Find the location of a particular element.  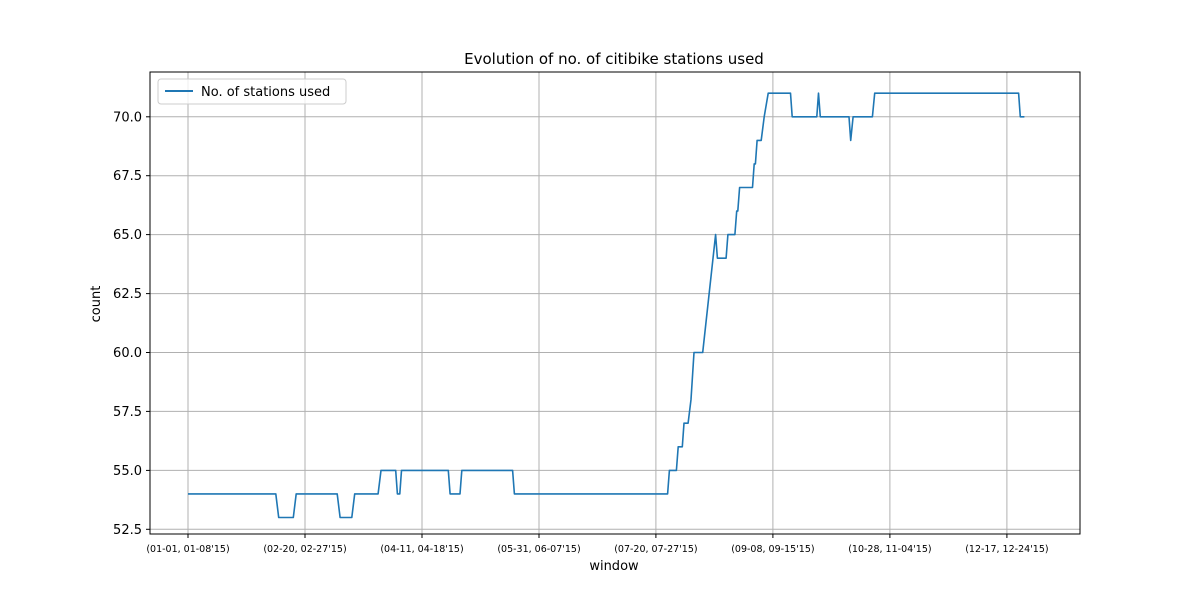

legend-box is located at coordinates (252, 91).